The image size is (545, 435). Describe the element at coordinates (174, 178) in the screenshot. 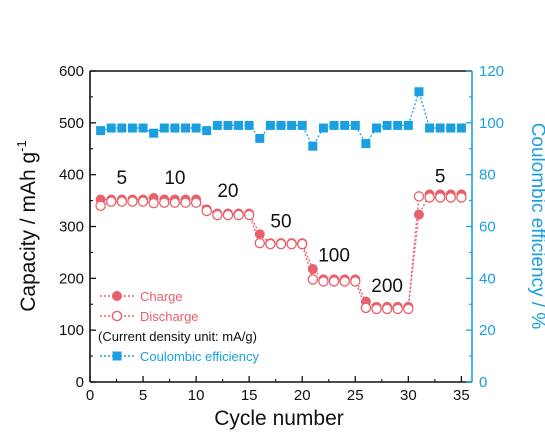

I see `current-density-label: 10` at that location.